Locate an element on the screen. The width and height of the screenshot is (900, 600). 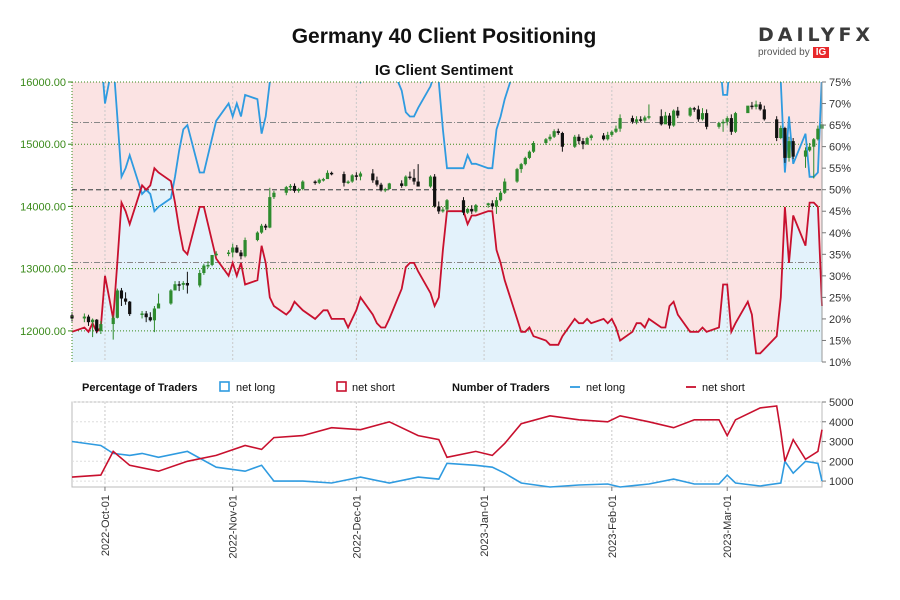
price-tick-label: 12000.00 is located at coordinates (43, 332).